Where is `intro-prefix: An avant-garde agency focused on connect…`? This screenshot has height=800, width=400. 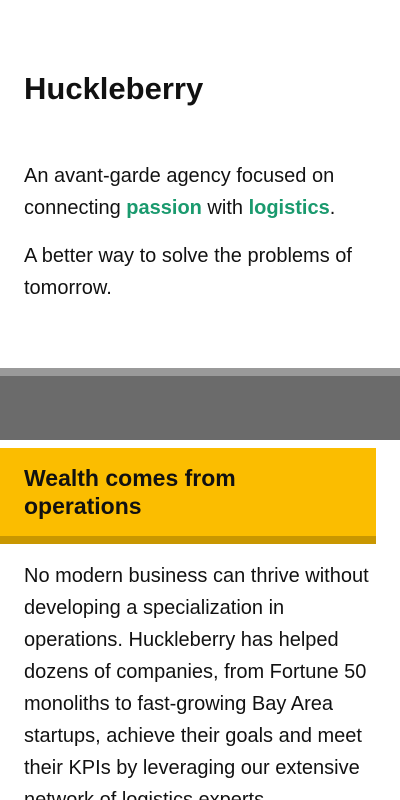
intro-prefix: An avant-garde agency focused on connect… is located at coordinates (179, 192).